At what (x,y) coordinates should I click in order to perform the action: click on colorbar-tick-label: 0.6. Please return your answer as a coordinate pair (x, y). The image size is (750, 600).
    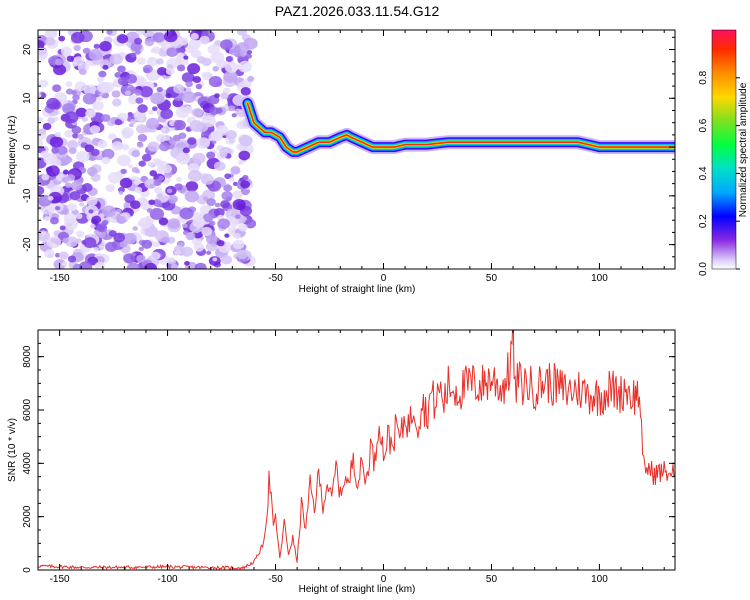
    Looking at the image, I should click on (703, 125).